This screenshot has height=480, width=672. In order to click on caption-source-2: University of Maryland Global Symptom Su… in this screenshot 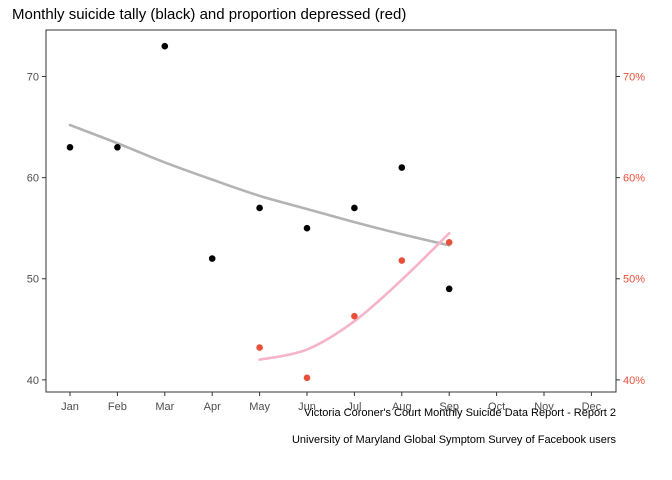, I will do `click(454, 440)`.